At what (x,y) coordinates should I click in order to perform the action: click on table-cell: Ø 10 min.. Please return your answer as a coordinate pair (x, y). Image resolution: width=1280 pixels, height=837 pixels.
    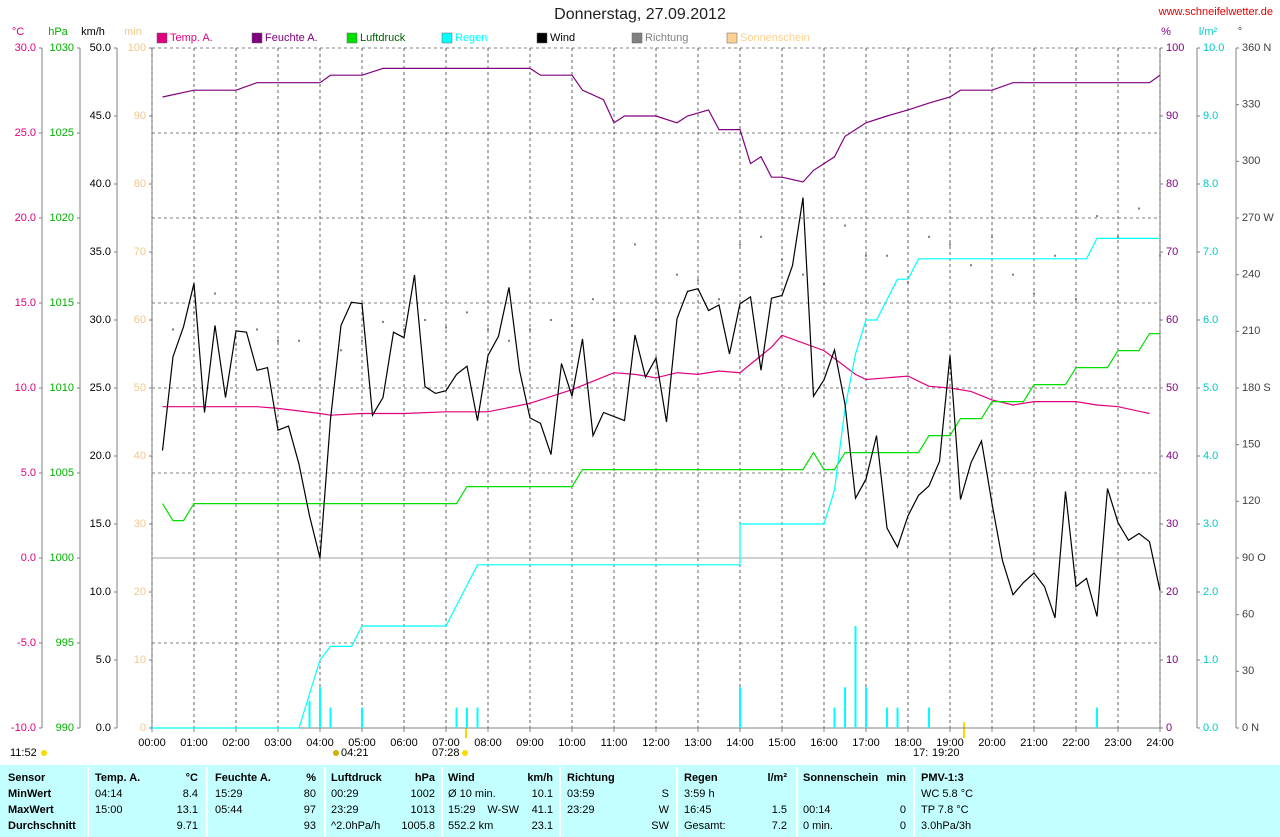
    Looking at the image, I should click on (472, 794).